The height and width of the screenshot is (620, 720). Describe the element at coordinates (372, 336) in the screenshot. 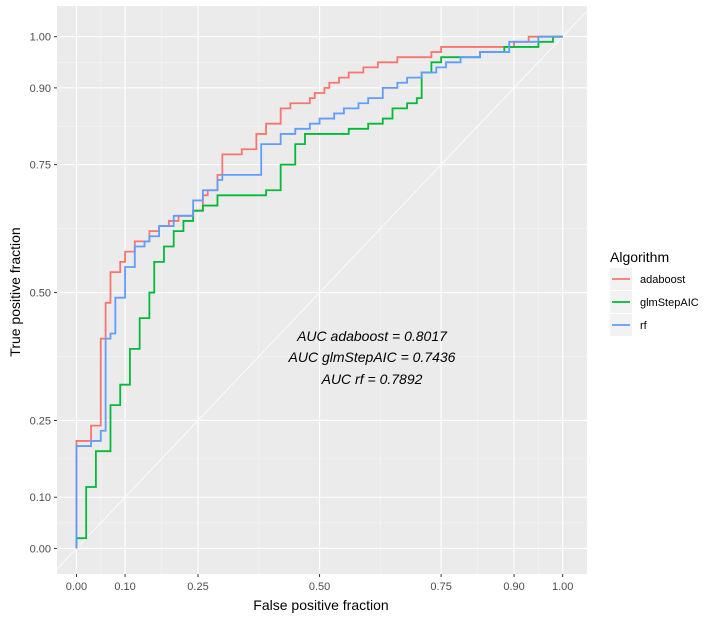

I see `auc-annotation-adaboost: AUC adaboost = 0.8017` at that location.